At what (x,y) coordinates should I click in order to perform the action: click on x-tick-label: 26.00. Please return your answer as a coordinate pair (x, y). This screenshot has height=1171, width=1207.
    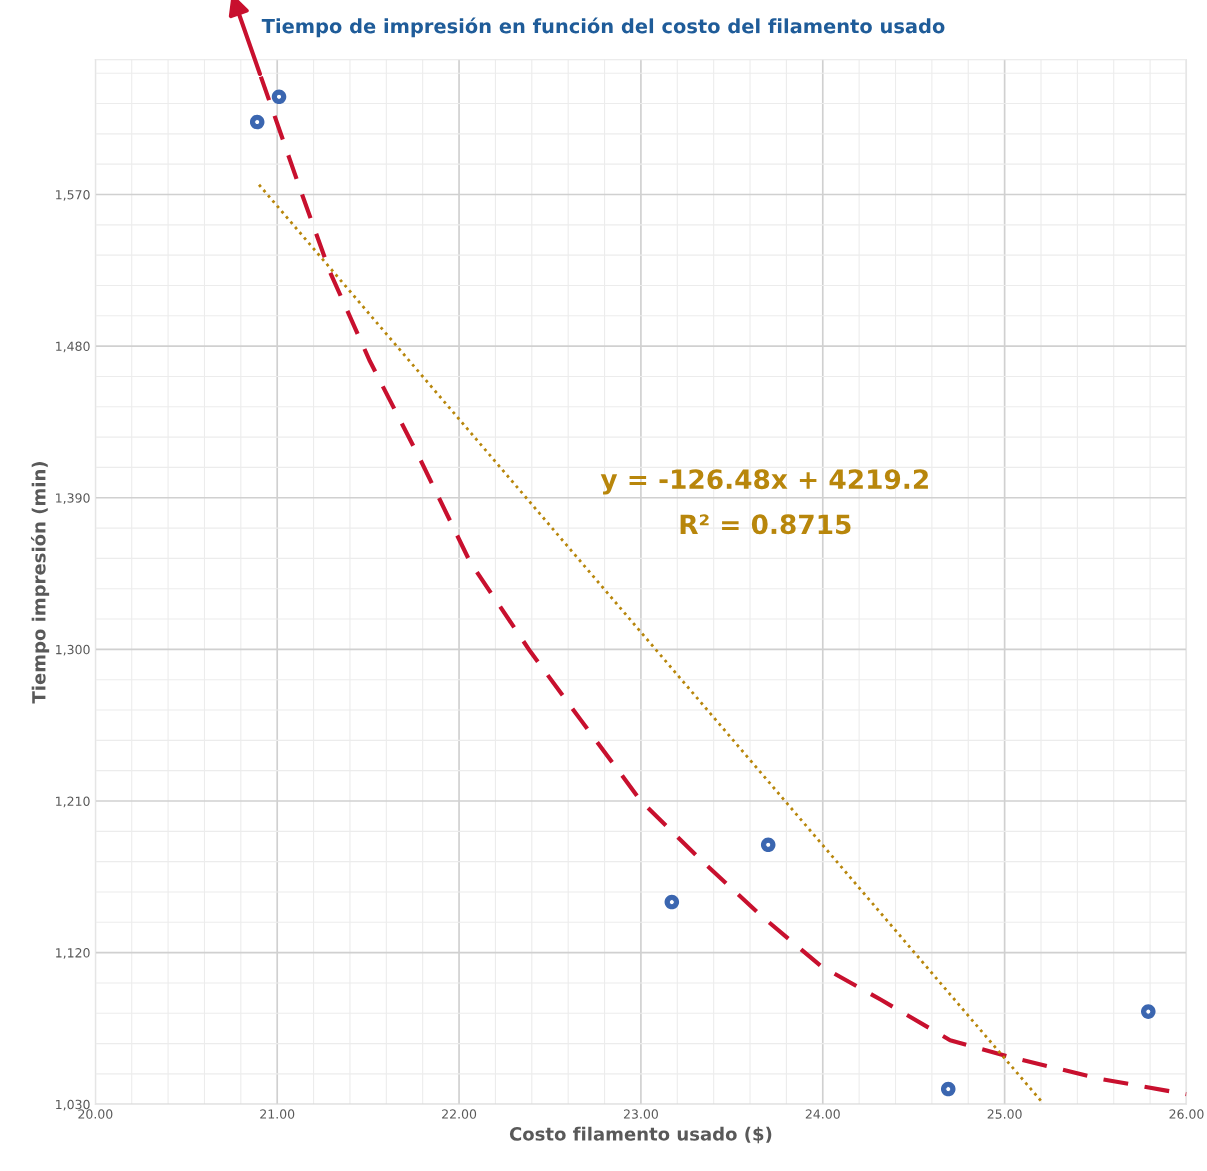
    Looking at the image, I should click on (1186, 1114).